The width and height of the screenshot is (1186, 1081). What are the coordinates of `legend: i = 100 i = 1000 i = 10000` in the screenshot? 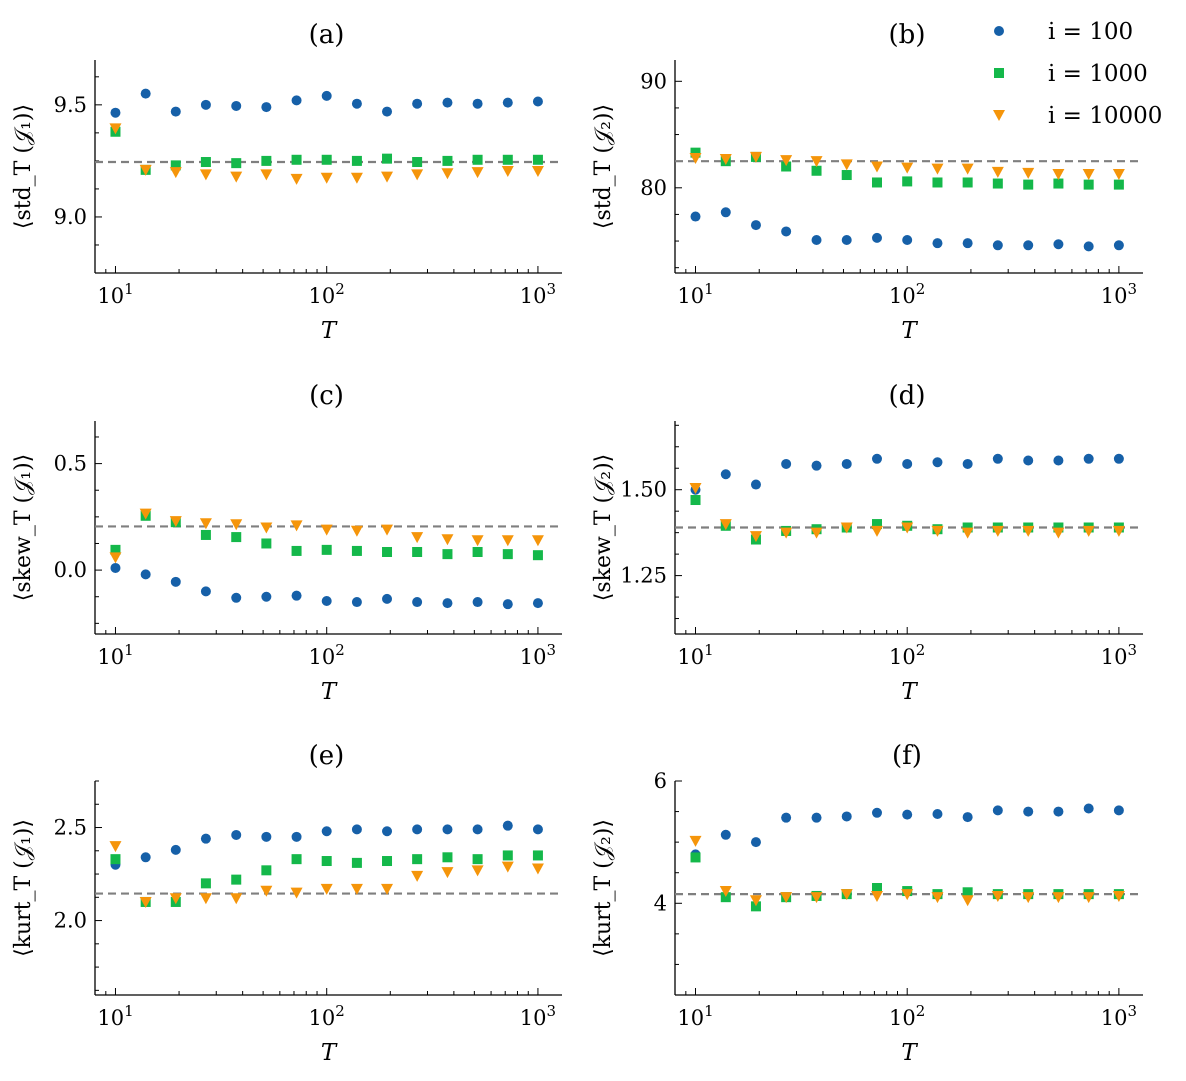 It's located at (1077, 74).